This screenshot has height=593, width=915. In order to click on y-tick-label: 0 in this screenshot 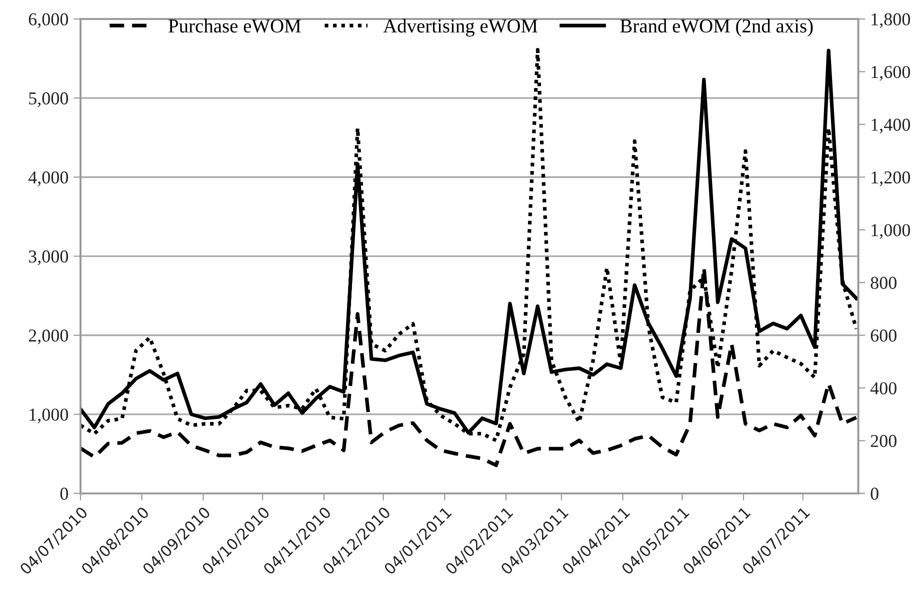, I will do `click(64, 494)`.